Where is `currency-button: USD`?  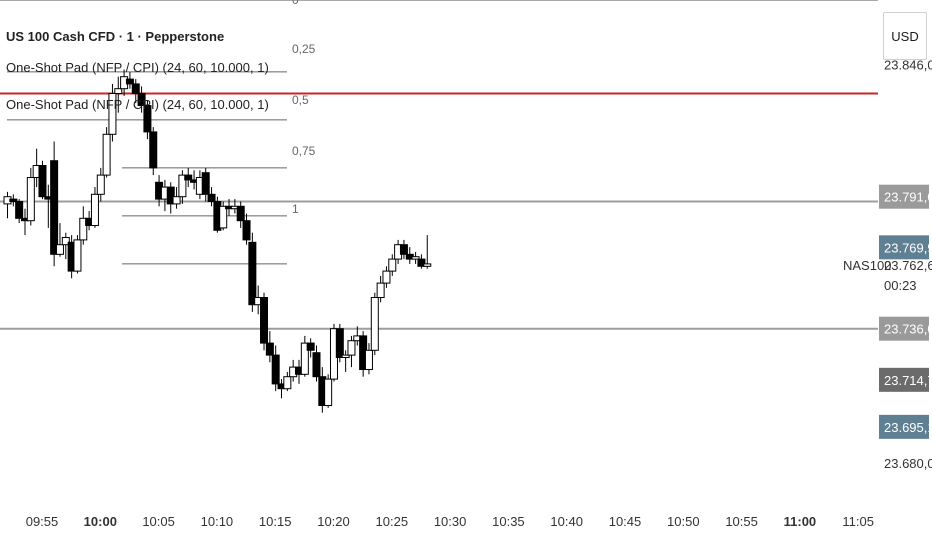
currency-button: USD is located at coordinates (905, 36).